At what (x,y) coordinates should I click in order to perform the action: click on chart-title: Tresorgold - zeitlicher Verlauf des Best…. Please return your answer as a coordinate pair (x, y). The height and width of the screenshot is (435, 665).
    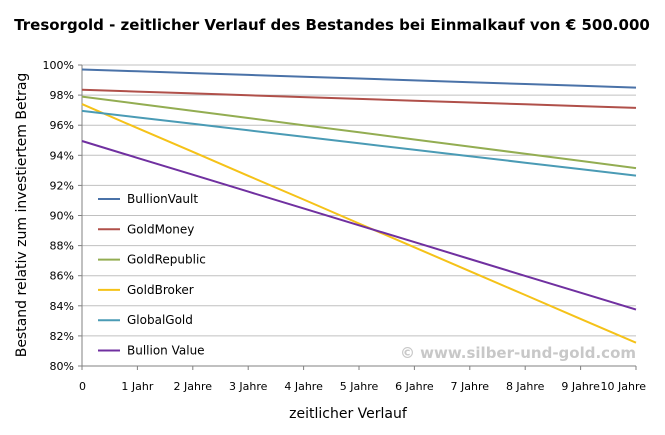
    Looking at the image, I should click on (332, 25).